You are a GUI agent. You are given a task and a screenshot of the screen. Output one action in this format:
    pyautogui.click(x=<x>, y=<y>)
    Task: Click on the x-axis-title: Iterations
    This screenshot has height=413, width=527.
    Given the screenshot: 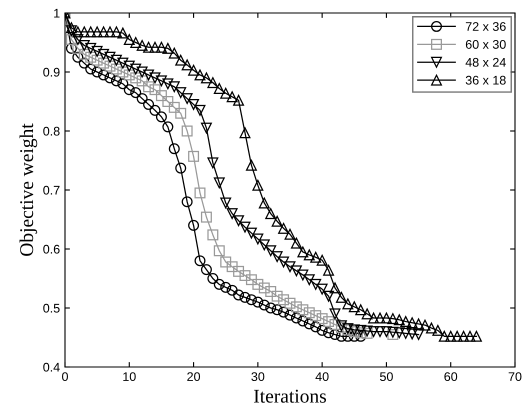 What is the action you would take?
    pyautogui.click(x=290, y=396)
    